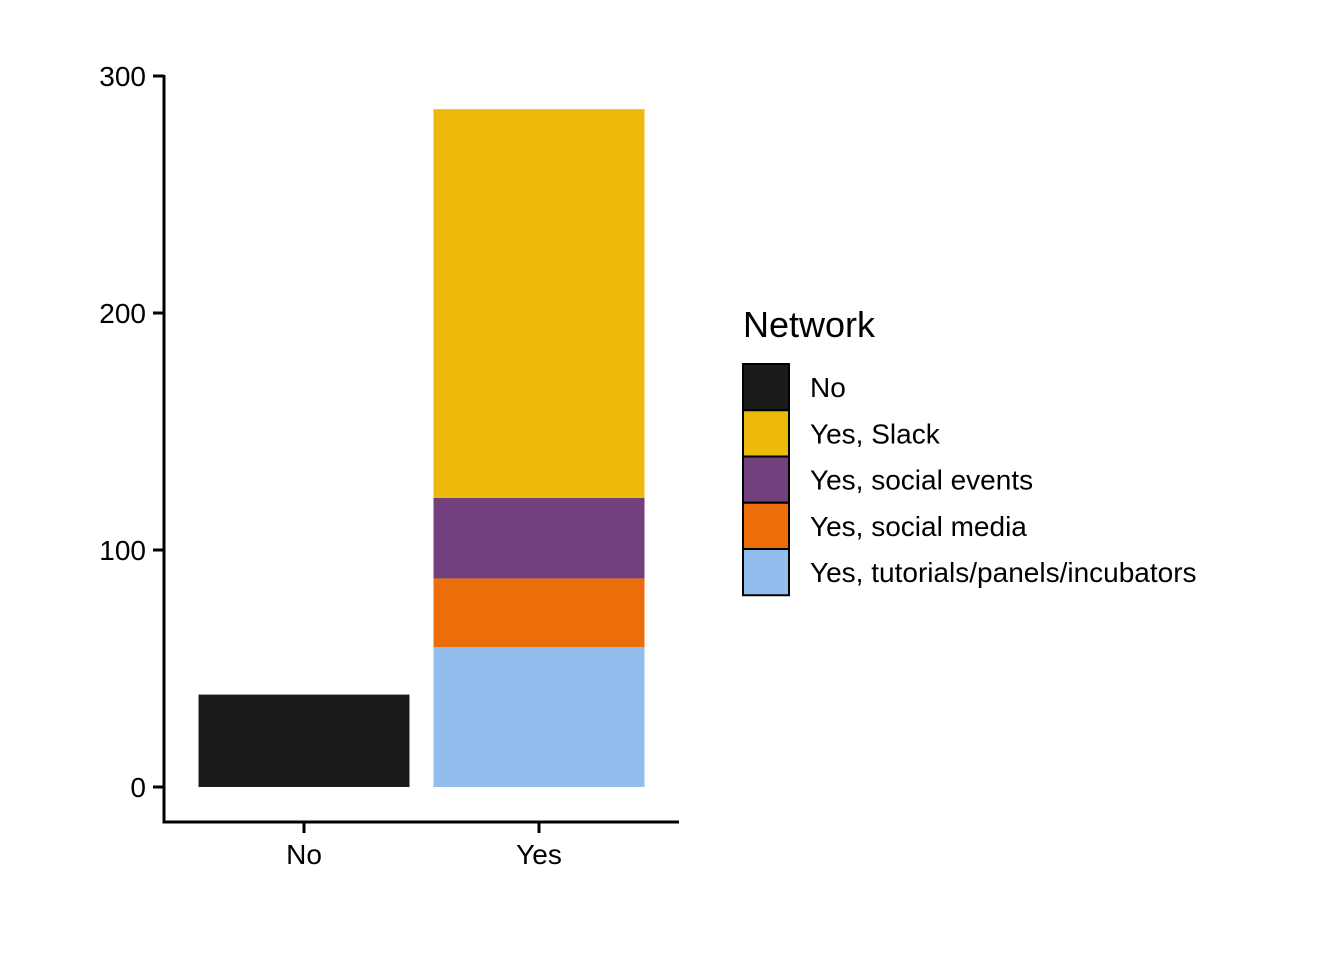 Image resolution: width=1344 pixels, height=960 pixels. What do you see at coordinates (1003, 572) in the screenshot?
I see `legend-label: Yes, tutorials/panels/incubators` at bounding box center [1003, 572].